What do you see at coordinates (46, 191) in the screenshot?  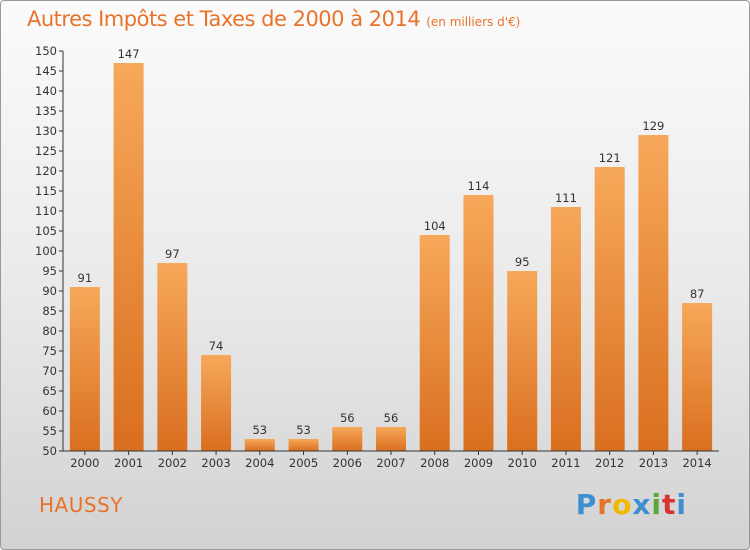 I see `y-tick-label: 115` at bounding box center [46, 191].